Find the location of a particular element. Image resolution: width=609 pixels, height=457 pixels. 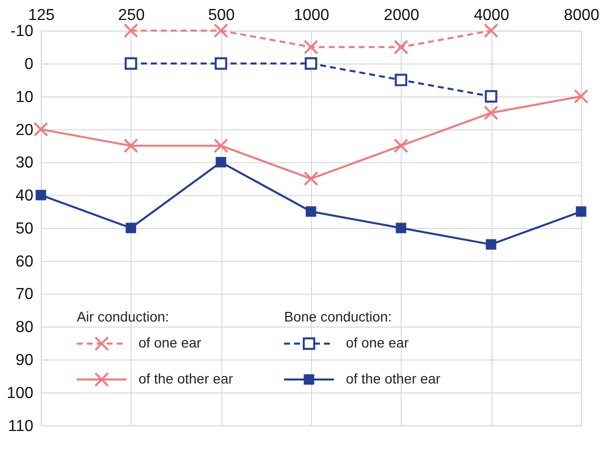

x-tick-label: 2000 is located at coordinates (402, 15).